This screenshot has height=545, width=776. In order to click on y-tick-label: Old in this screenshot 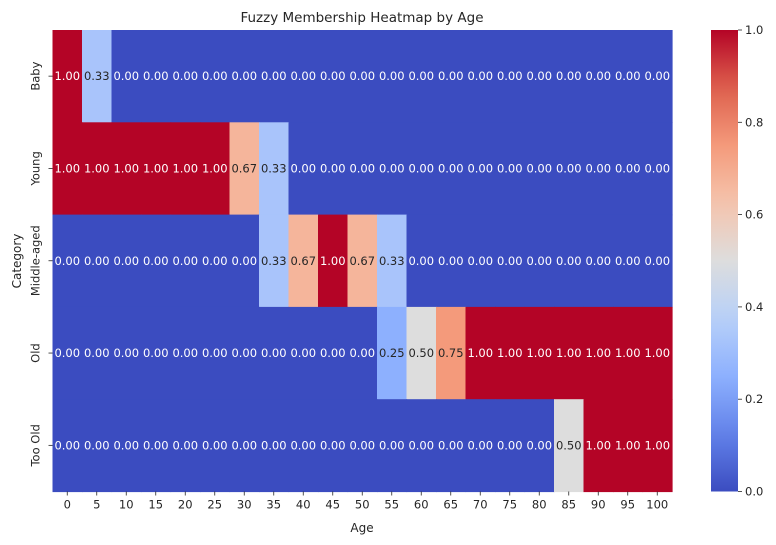, I will do `click(36, 353)`.